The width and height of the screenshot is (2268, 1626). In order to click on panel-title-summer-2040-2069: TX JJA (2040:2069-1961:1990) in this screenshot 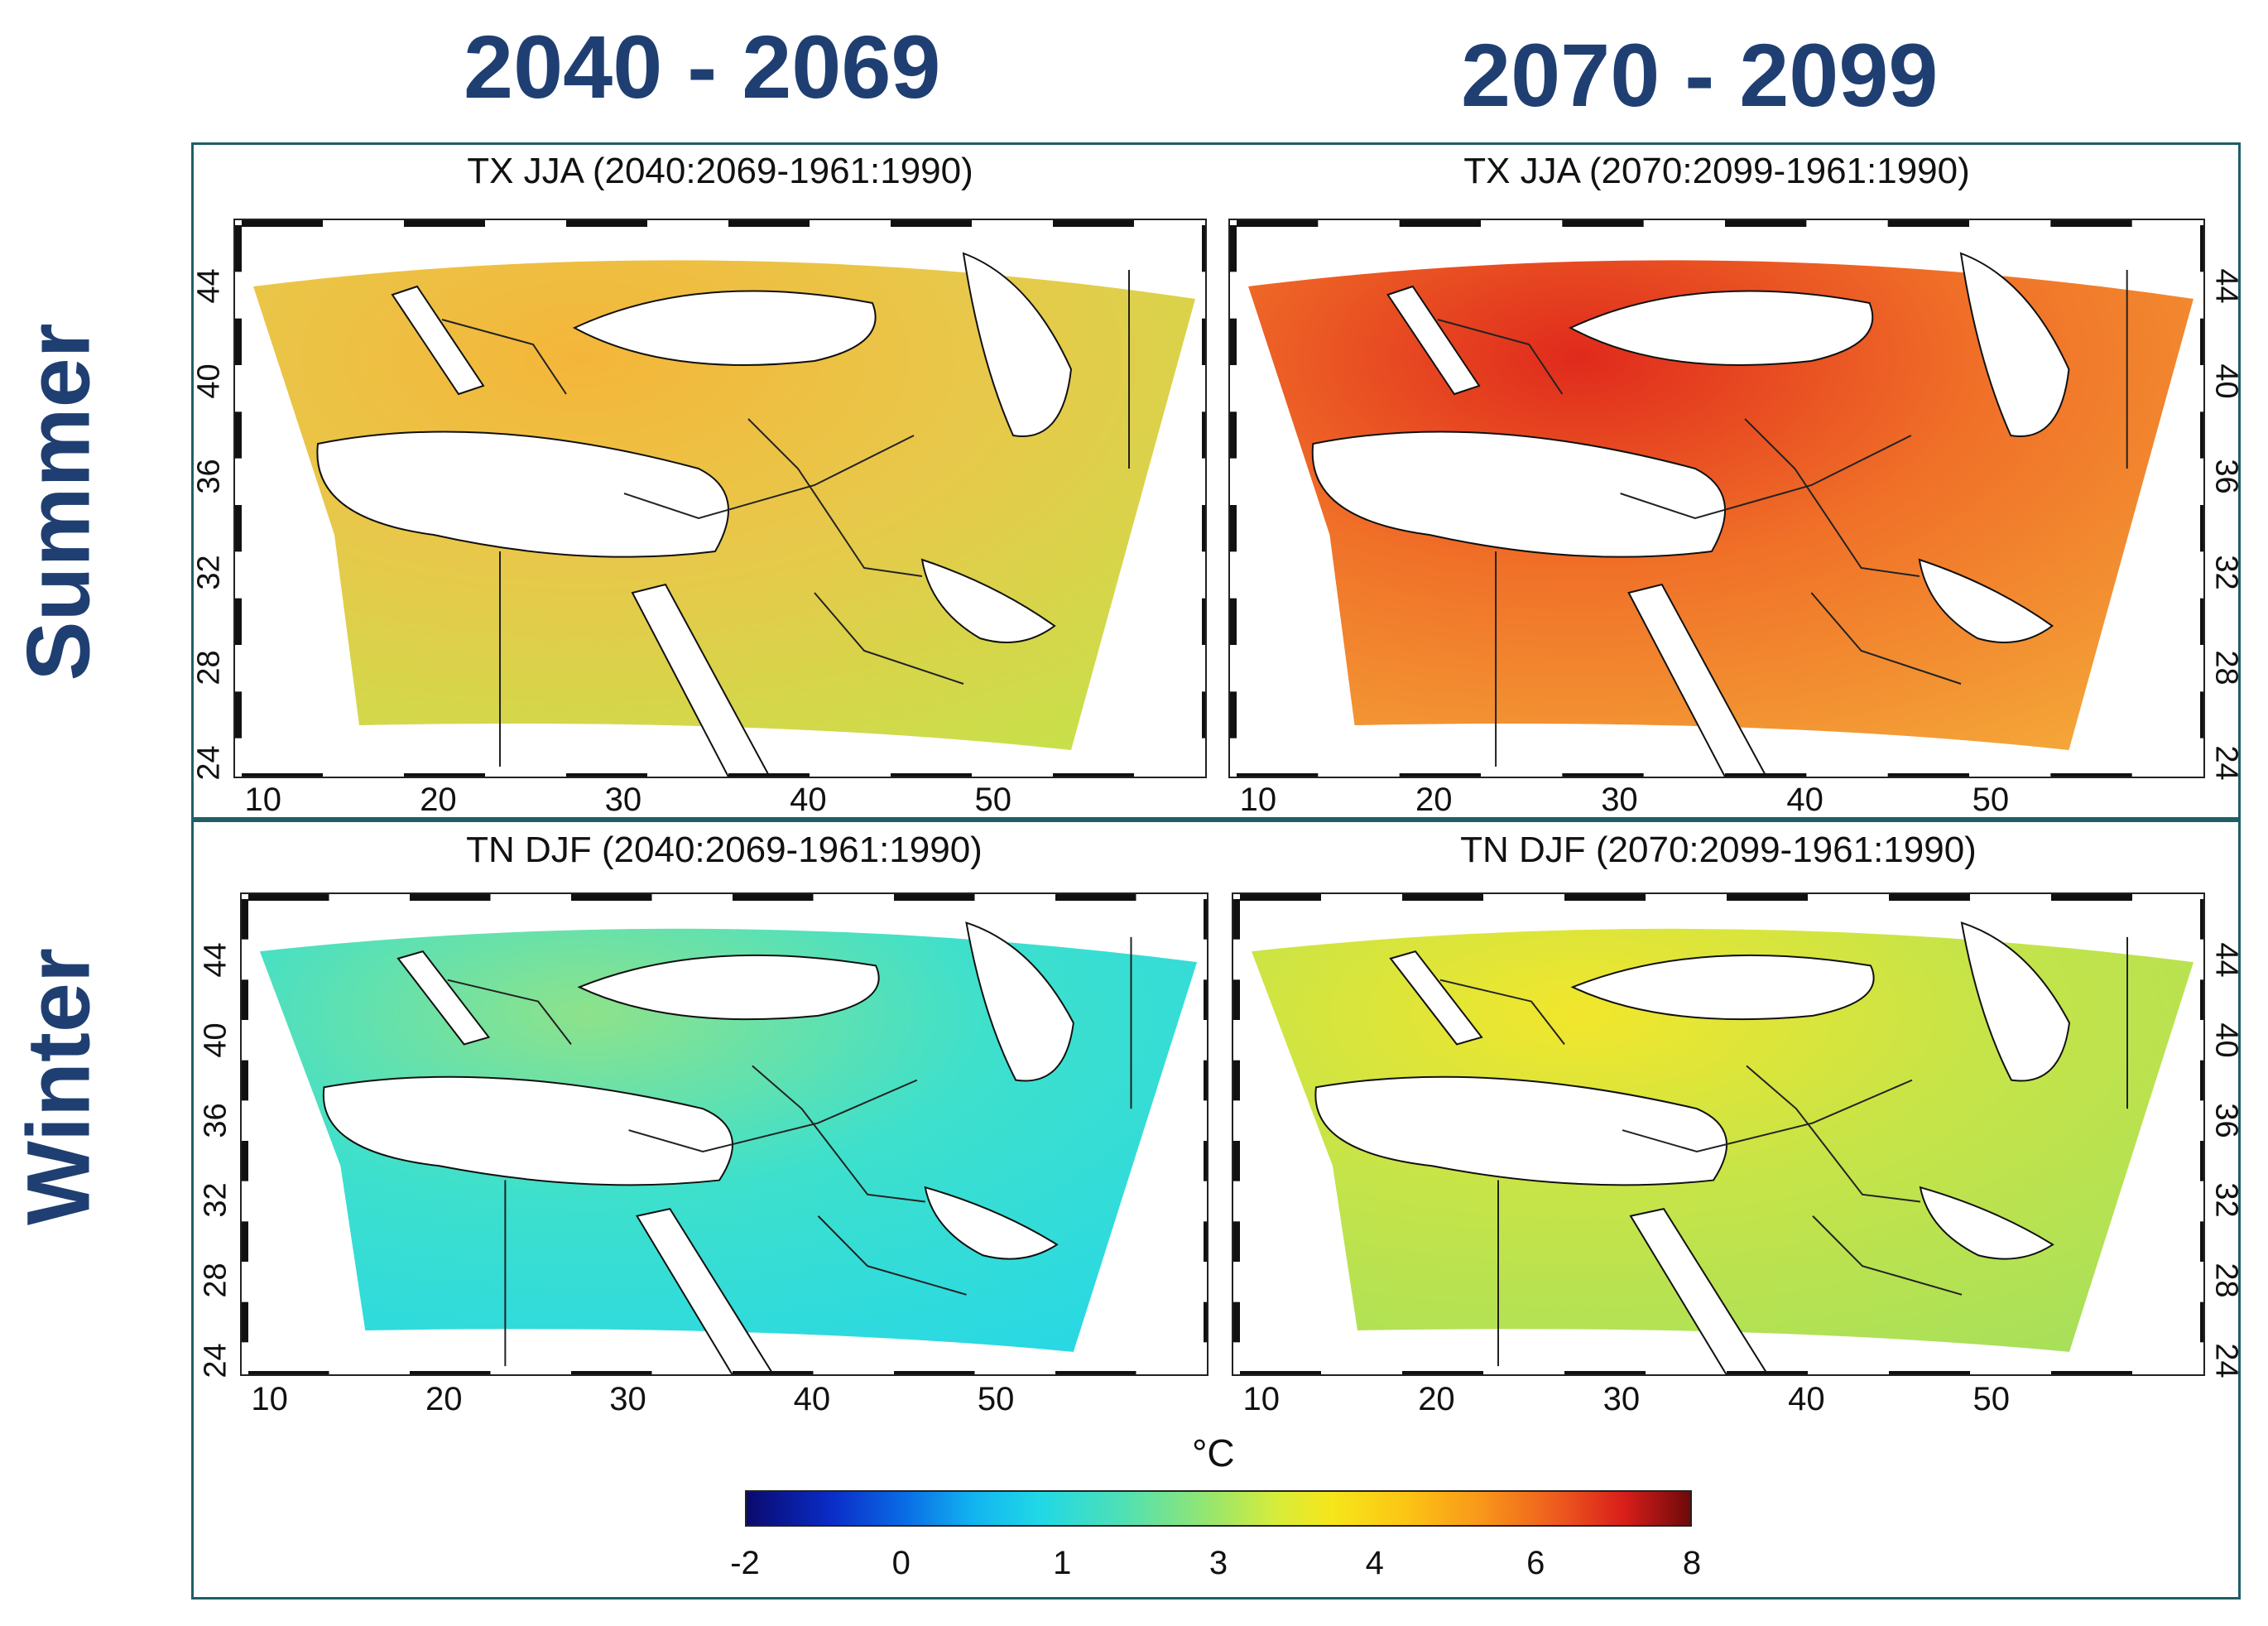, I will do `click(720, 171)`.